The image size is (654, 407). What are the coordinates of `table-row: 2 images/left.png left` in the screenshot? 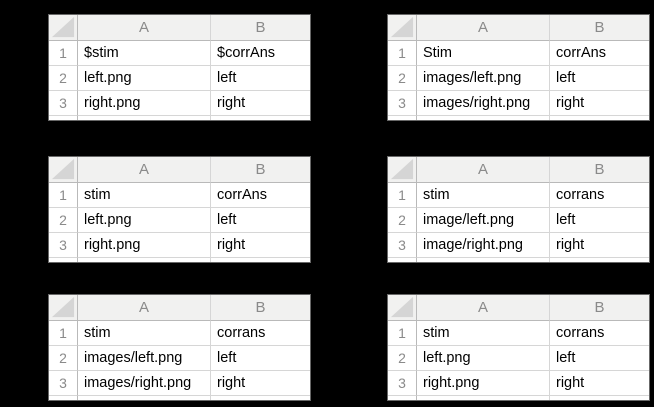 It's located at (518, 78).